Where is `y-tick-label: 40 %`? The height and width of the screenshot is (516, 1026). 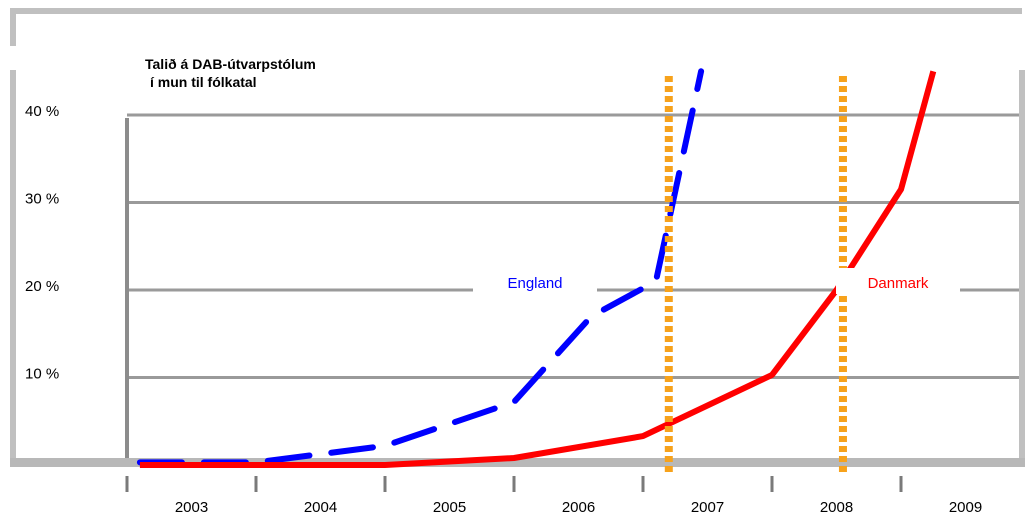 y-tick-label: 40 % is located at coordinates (42, 111).